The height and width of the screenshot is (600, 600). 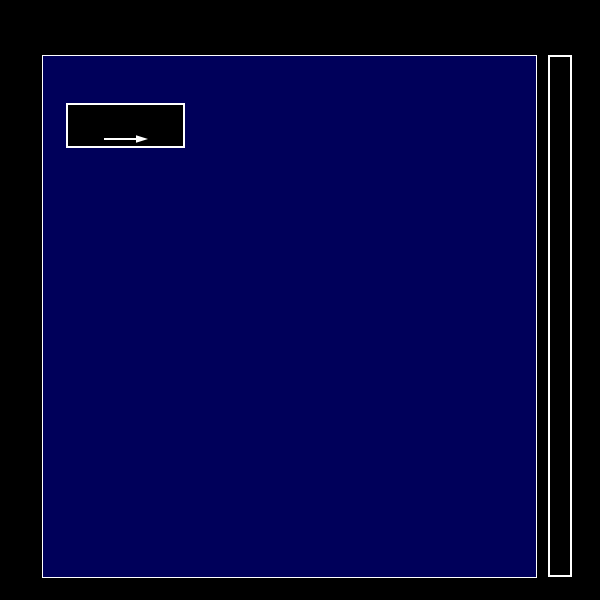 I want to click on scale-legend-box, so click(x=125, y=125).